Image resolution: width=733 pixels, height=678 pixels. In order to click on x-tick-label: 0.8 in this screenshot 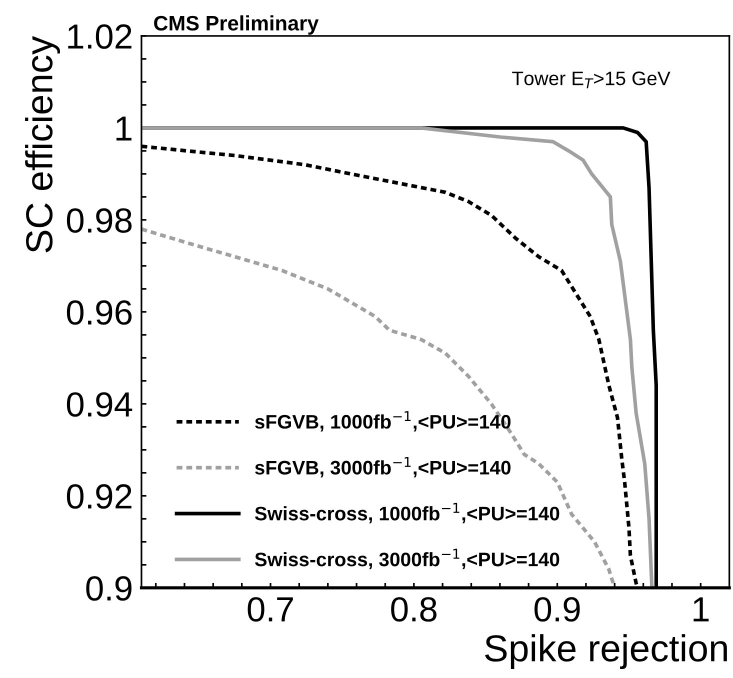, I will do `click(414, 609)`.